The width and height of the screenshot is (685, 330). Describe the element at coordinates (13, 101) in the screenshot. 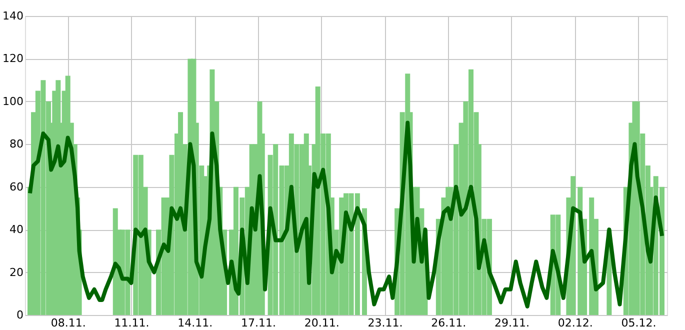

I see `y-tick-label: 100` at that location.